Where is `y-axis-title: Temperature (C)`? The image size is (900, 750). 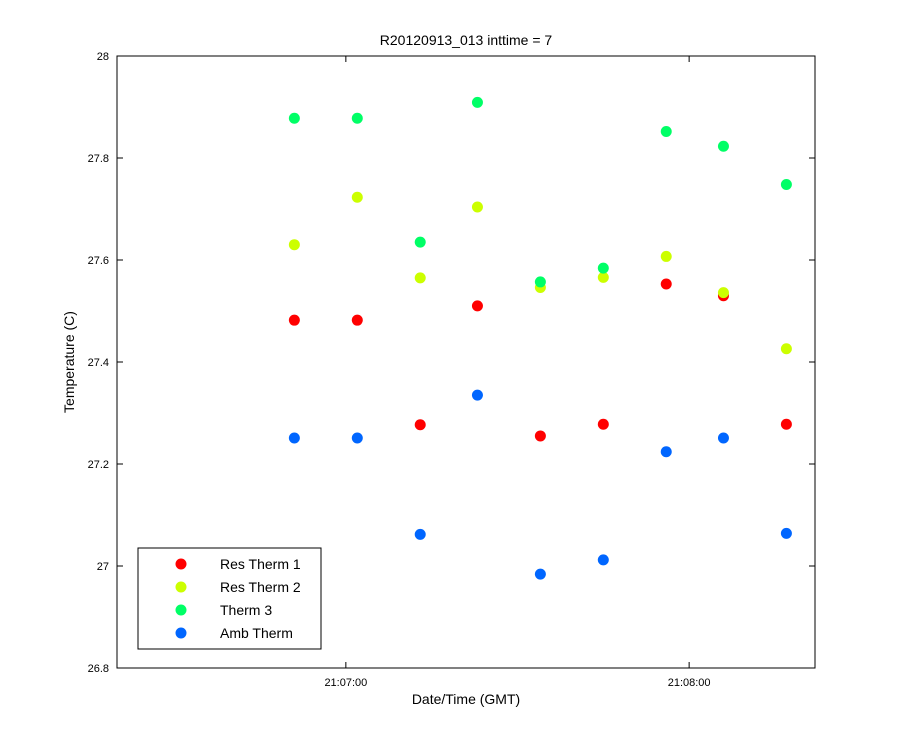
y-axis-title: Temperature (C) is located at coordinates (69, 362).